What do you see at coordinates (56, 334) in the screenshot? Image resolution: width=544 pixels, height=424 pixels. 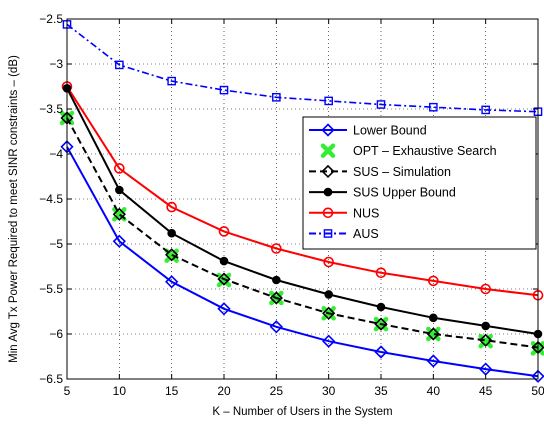 I see `y-tick-label: −6` at bounding box center [56, 334].